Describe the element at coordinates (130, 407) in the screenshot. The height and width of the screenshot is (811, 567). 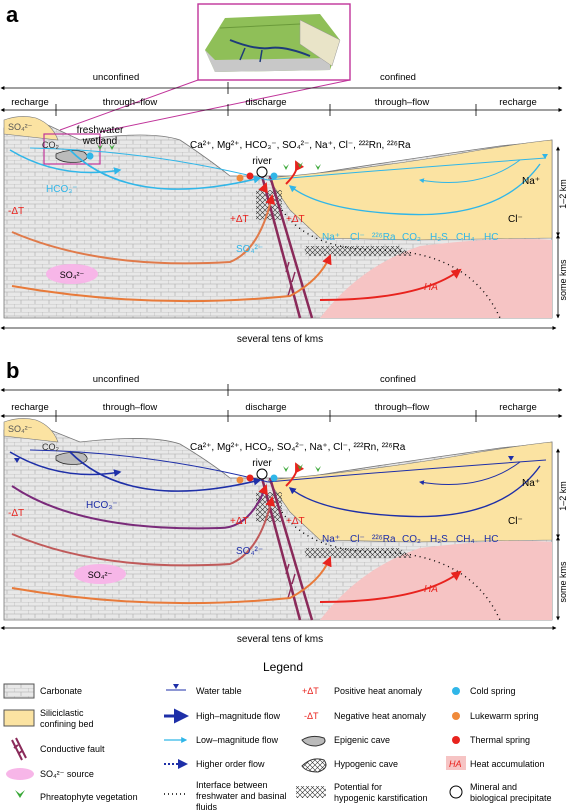
I see `zone-throughflow-left-b: through–flow` at that location.